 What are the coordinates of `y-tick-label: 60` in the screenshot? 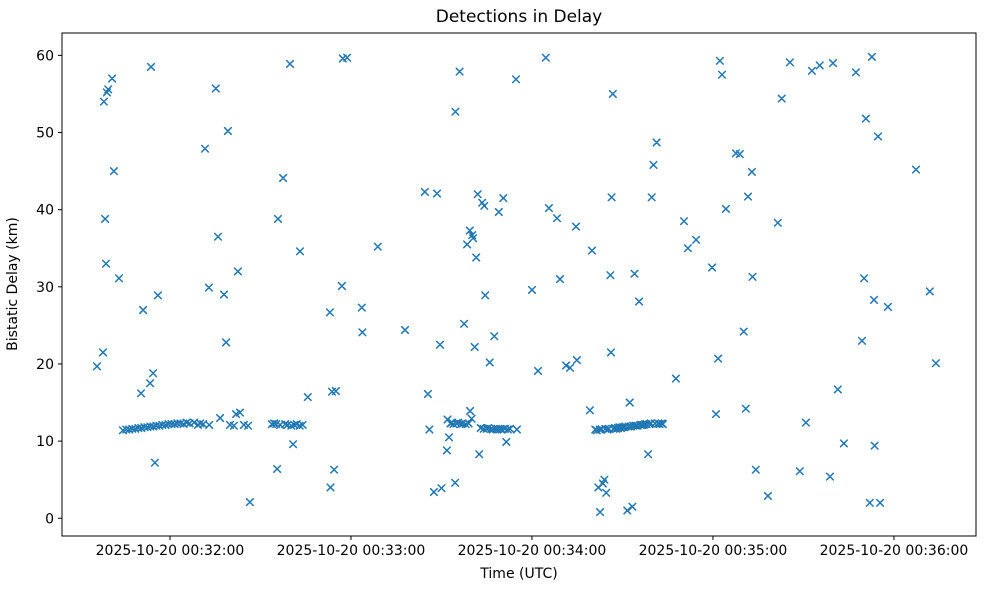 It's located at (45, 56).